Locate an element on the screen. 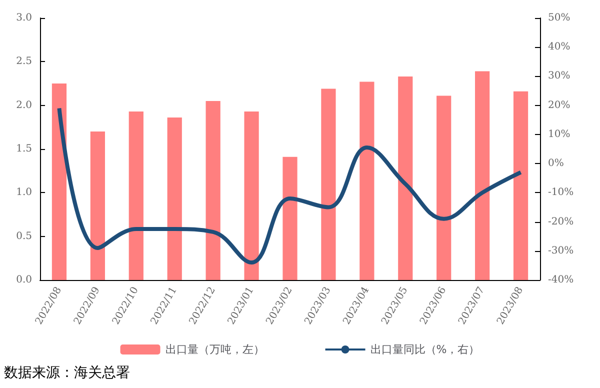  y-tick-label: 0.5 is located at coordinates (24, 236).